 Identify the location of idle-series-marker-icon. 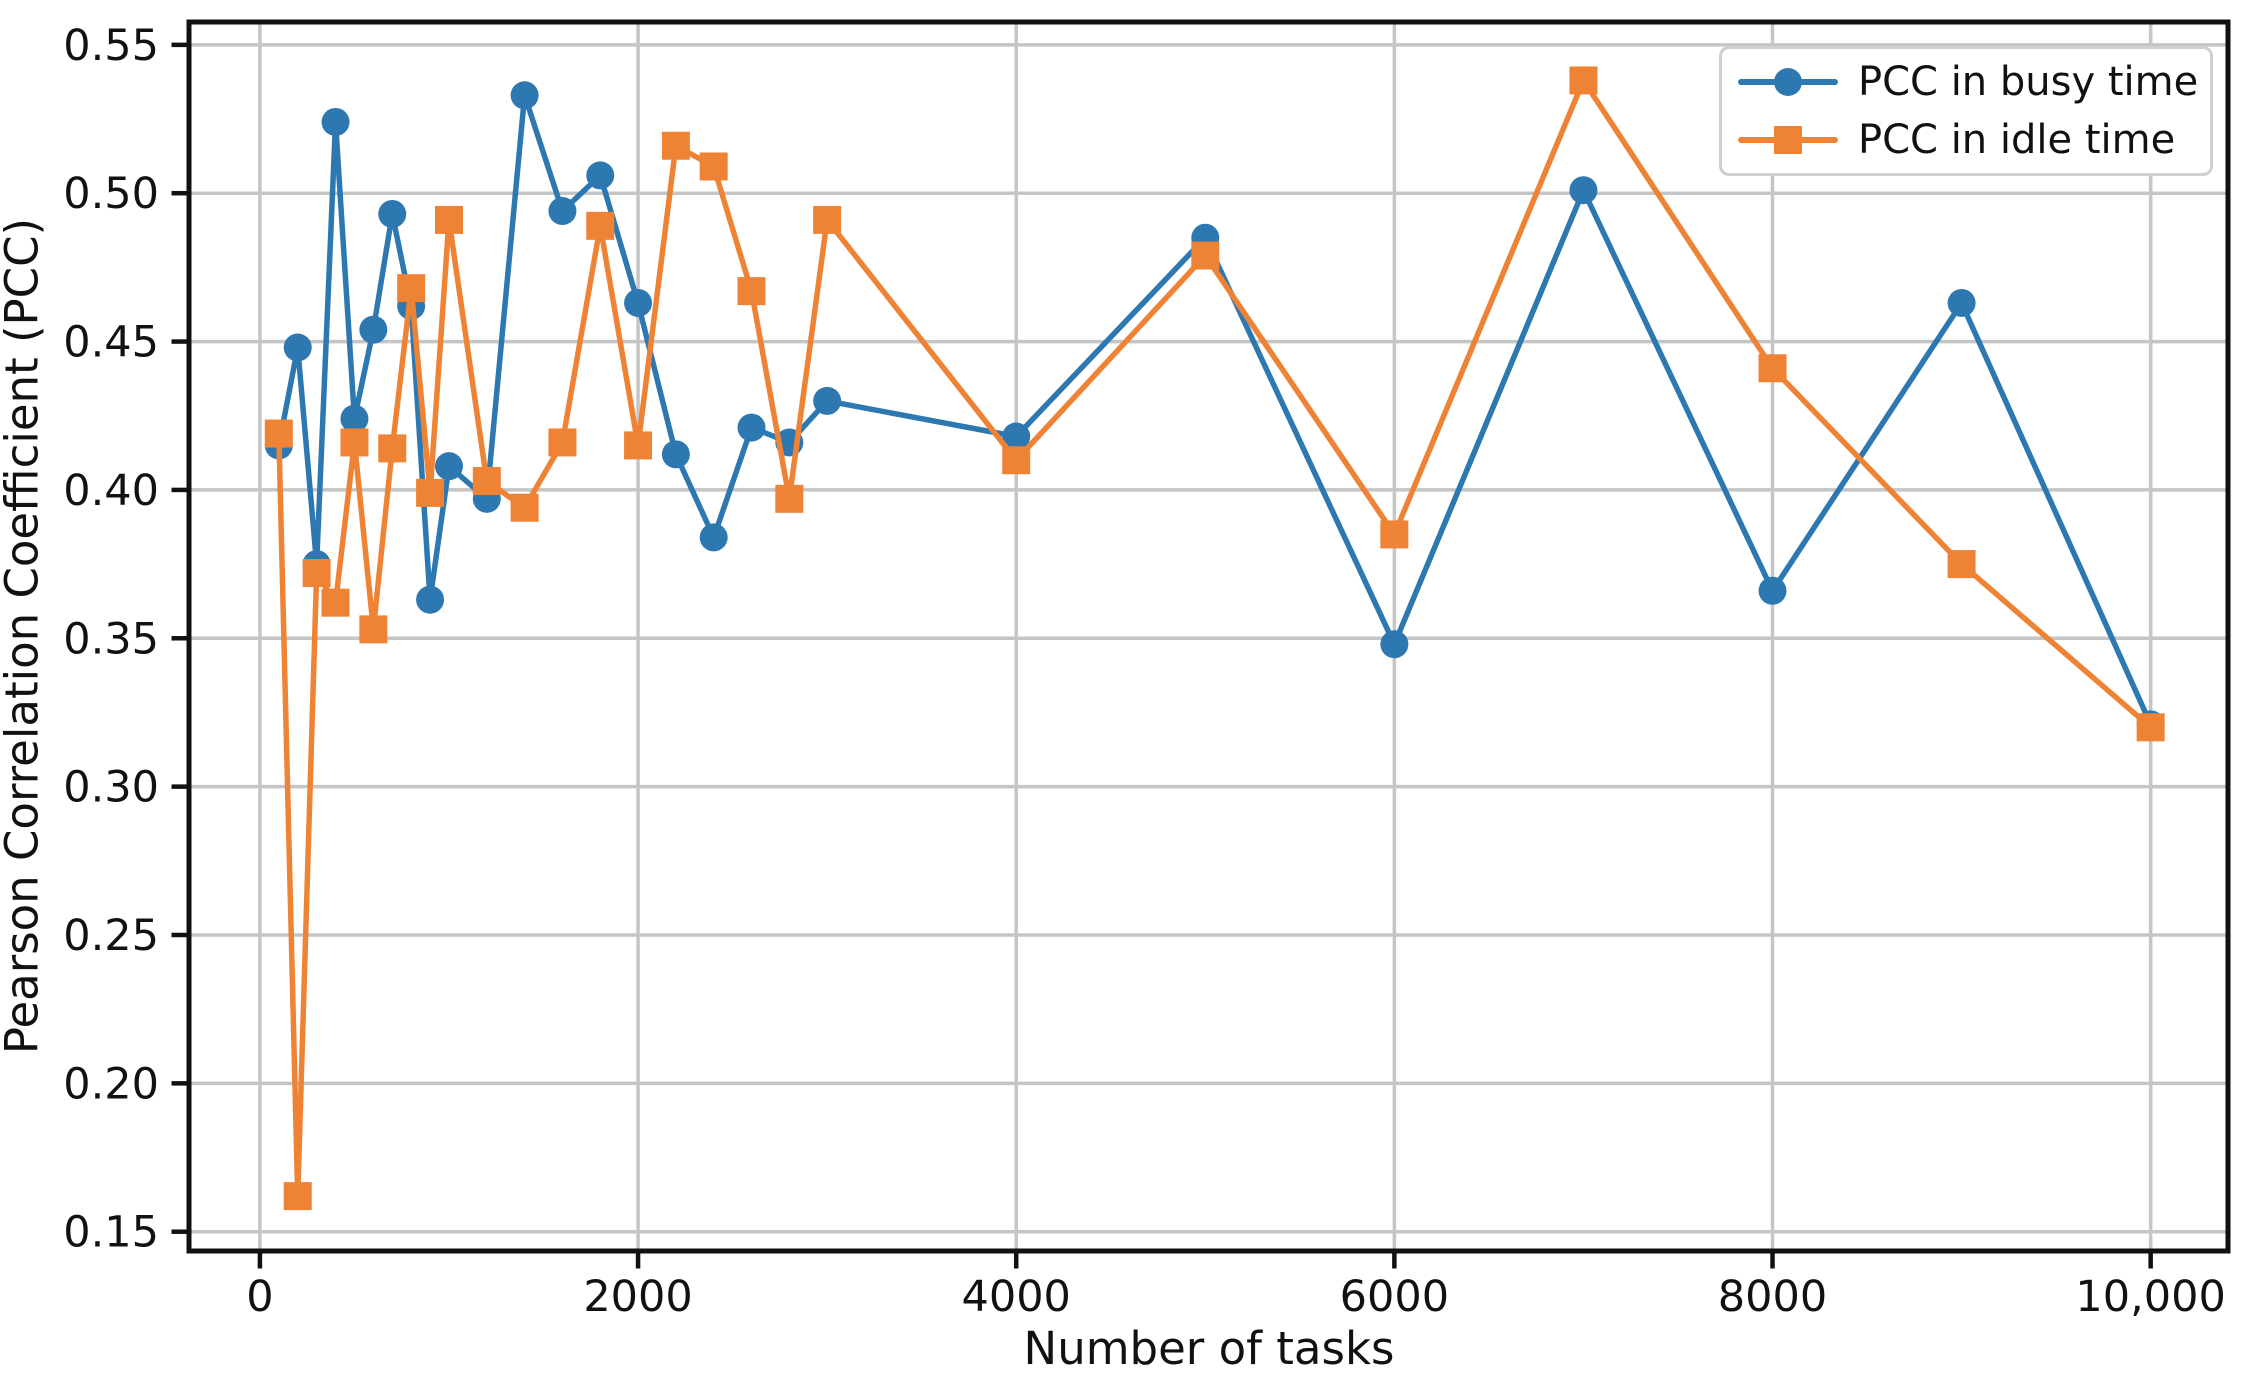
(1788, 140).